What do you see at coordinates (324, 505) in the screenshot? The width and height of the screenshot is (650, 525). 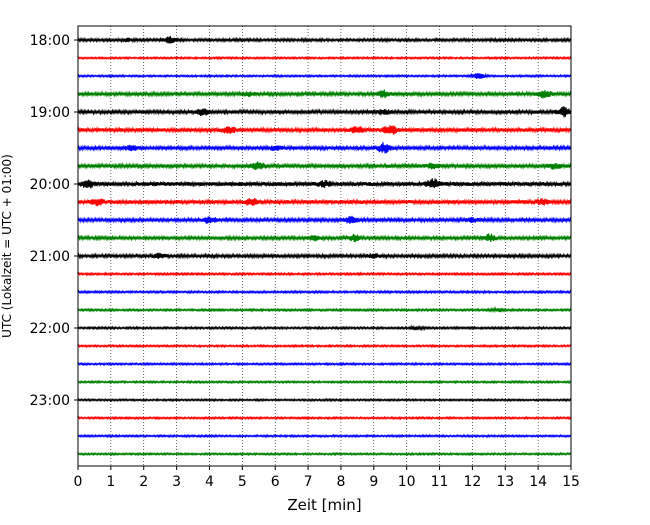 I see `x-axis-label: Zeit [min]` at bounding box center [324, 505].